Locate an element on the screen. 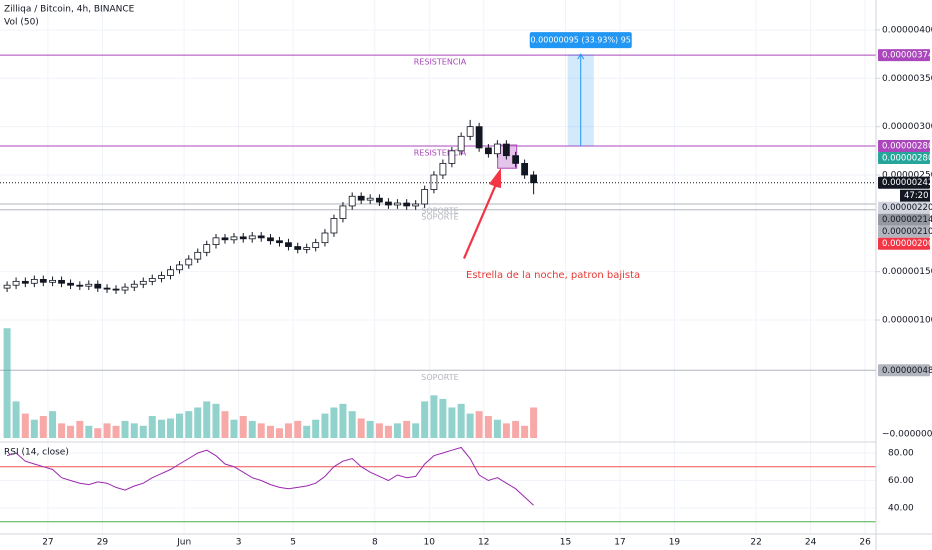 Image resolution: width=932 pixels, height=550 pixels. price-tag-label: 0.00000280 is located at coordinates (907, 158).